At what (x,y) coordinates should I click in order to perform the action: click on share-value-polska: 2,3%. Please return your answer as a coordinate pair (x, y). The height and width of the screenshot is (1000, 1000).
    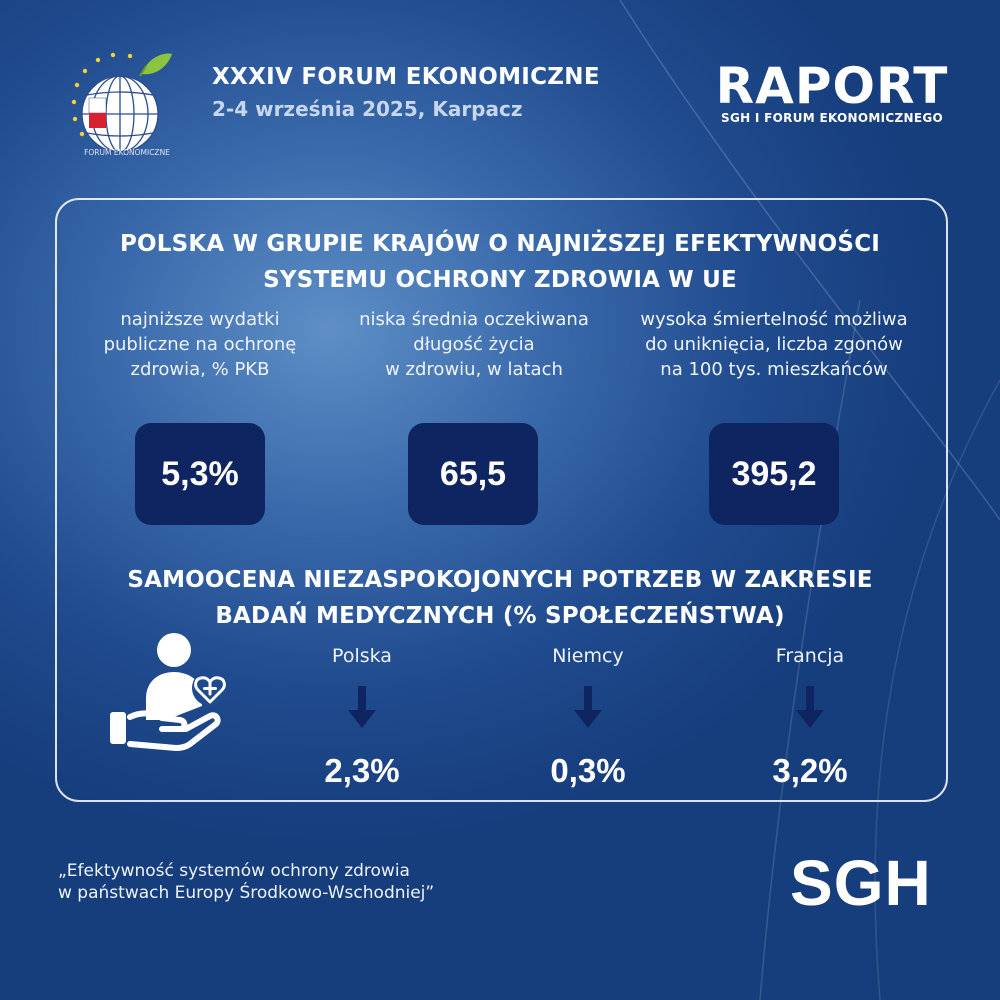
    Looking at the image, I should click on (362, 770).